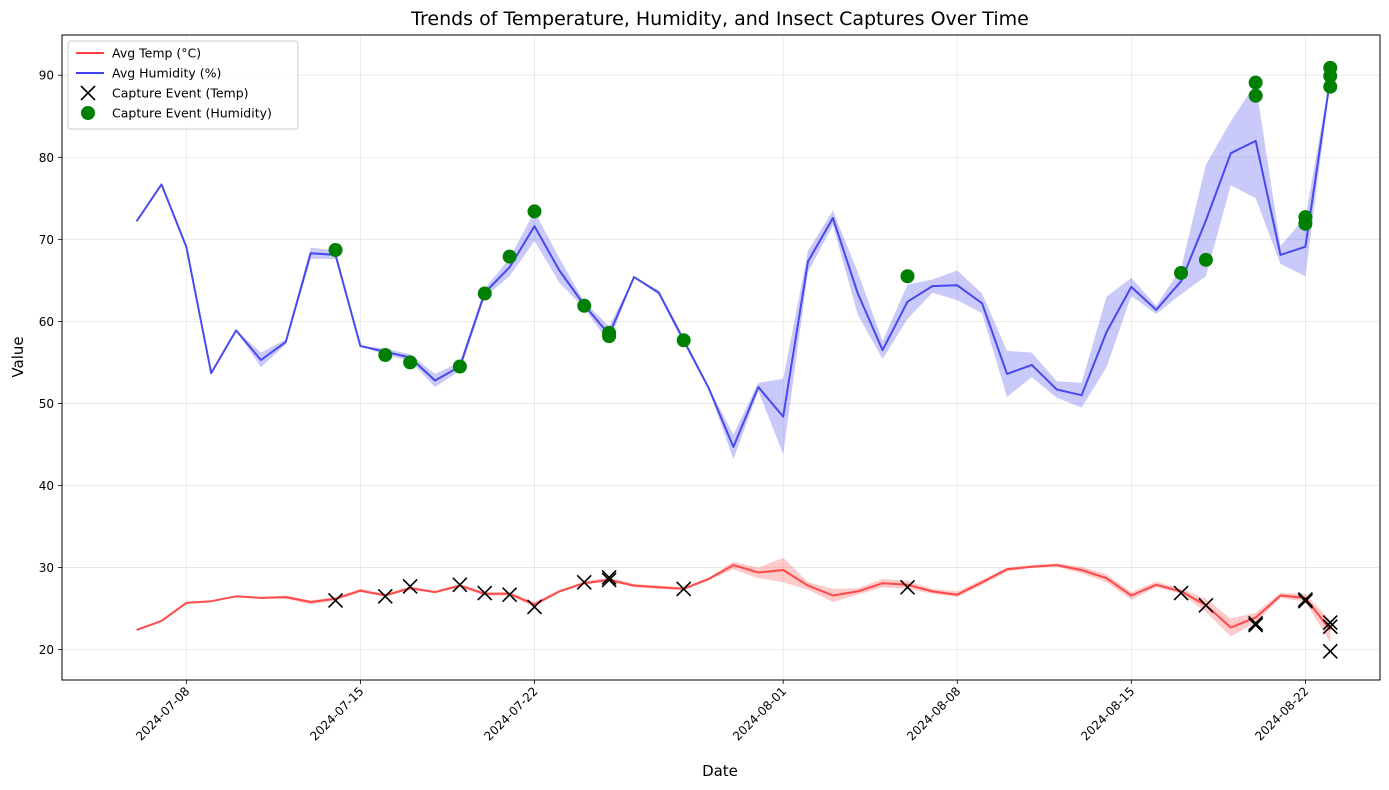  Describe the element at coordinates (88, 113) in the screenshot. I see `legend-dot-swatch` at that location.